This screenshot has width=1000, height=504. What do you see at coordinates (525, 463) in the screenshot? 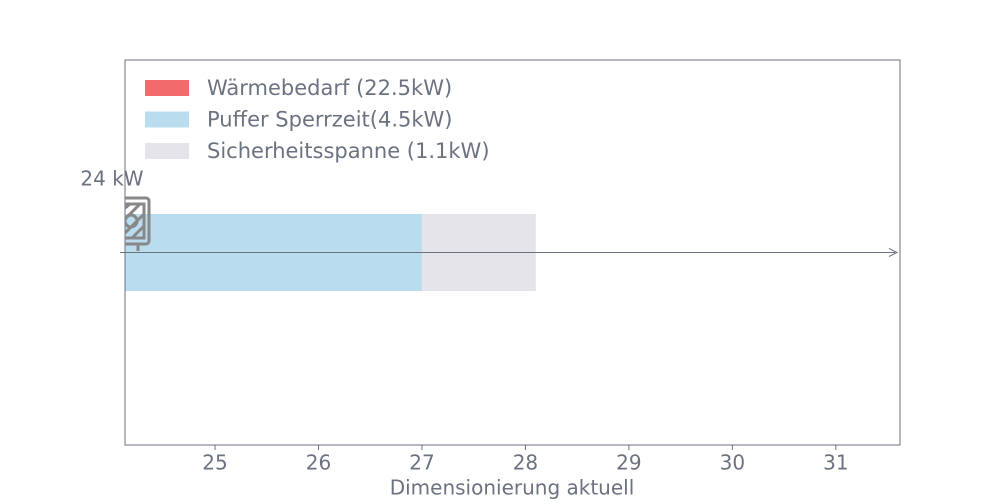
I see `x-tick-label: 28` at bounding box center [525, 463].